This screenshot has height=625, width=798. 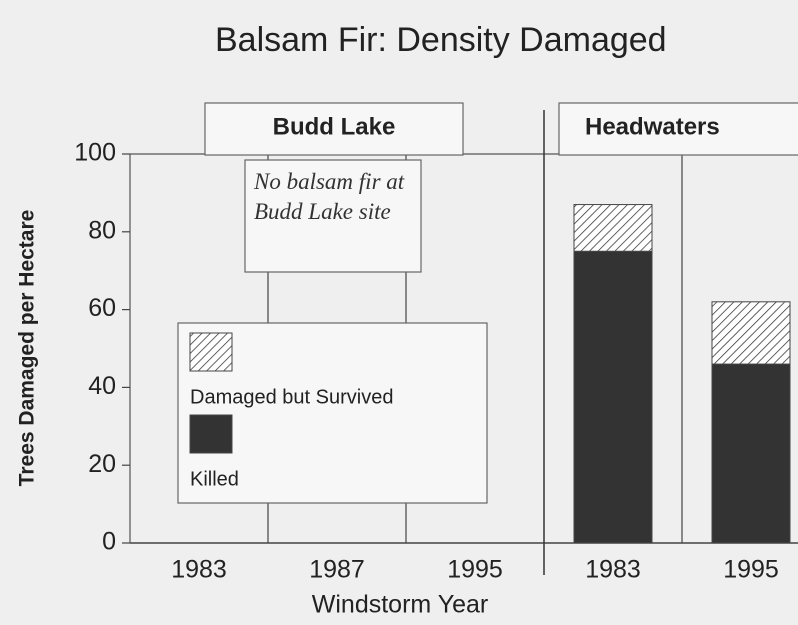 What do you see at coordinates (441, 40) in the screenshot?
I see `chart-title: Balsam Fir: Density Damaged` at bounding box center [441, 40].